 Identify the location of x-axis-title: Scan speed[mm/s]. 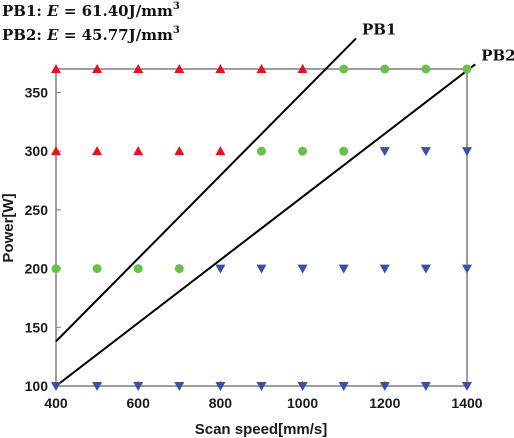
(261, 429).